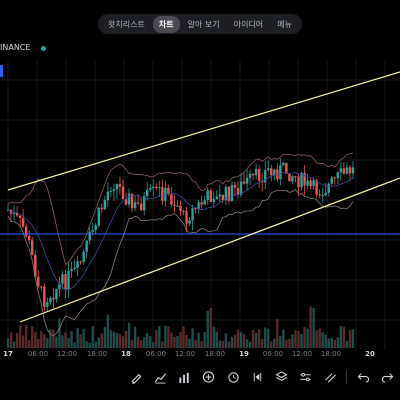 The height and width of the screenshot is (400, 400). What do you see at coordinates (330, 377) in the screenshot?
I see `trend-lines-icon` at bounding box center [330, 377].